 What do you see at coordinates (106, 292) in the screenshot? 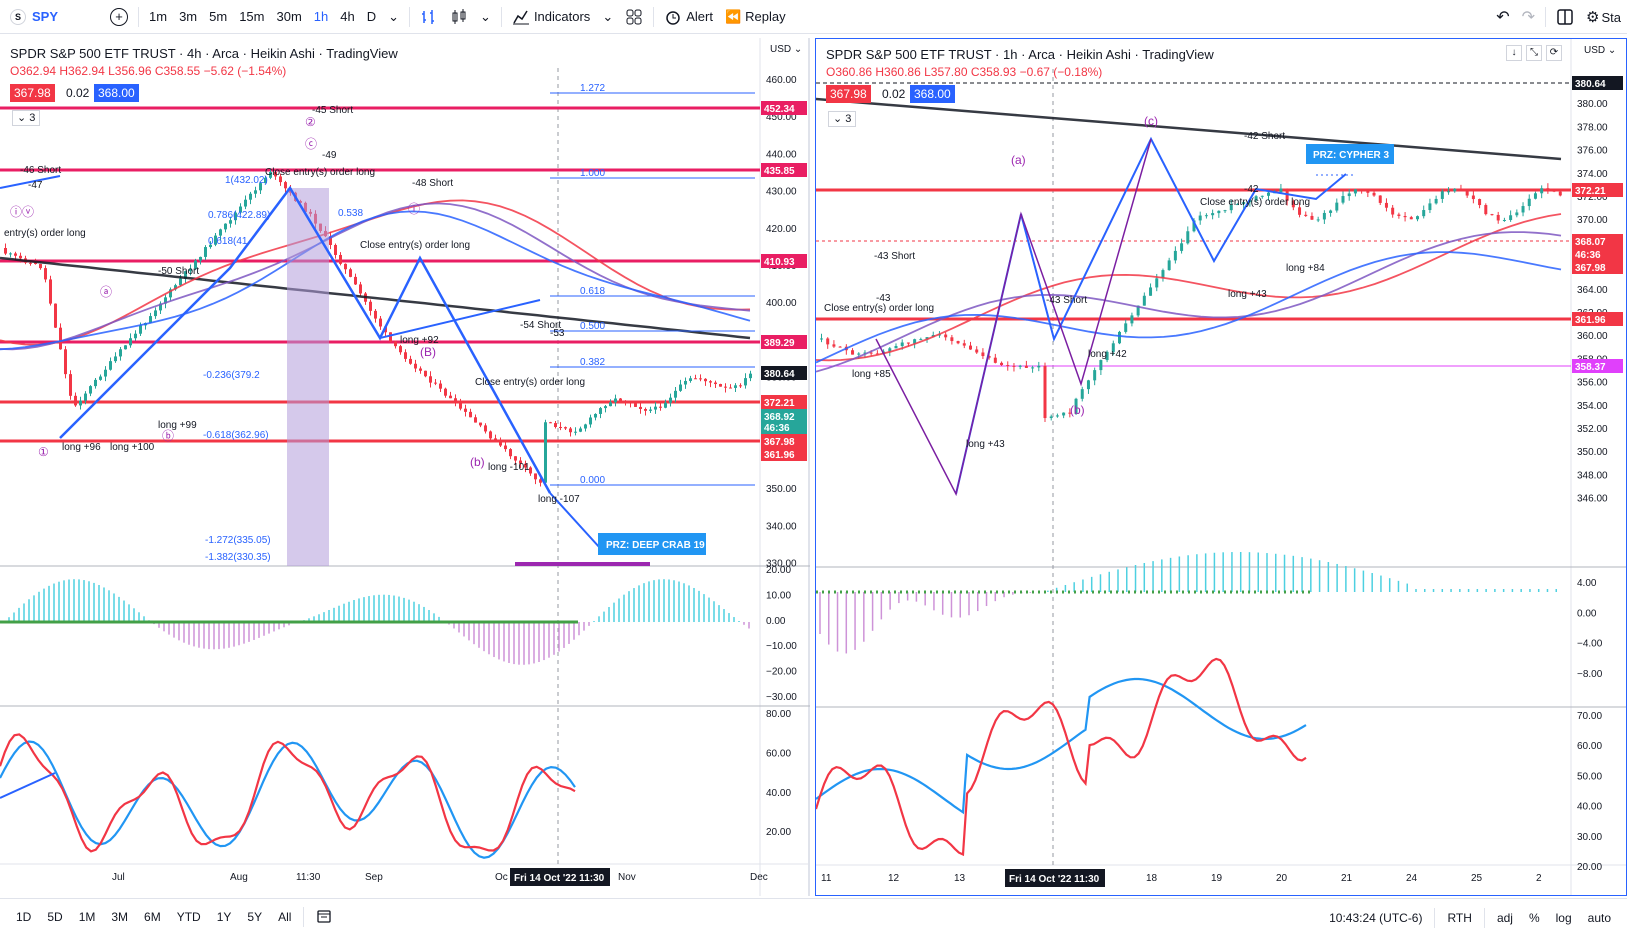
I see `wave-marker: ⓐ` at bounding box center [106, 292].